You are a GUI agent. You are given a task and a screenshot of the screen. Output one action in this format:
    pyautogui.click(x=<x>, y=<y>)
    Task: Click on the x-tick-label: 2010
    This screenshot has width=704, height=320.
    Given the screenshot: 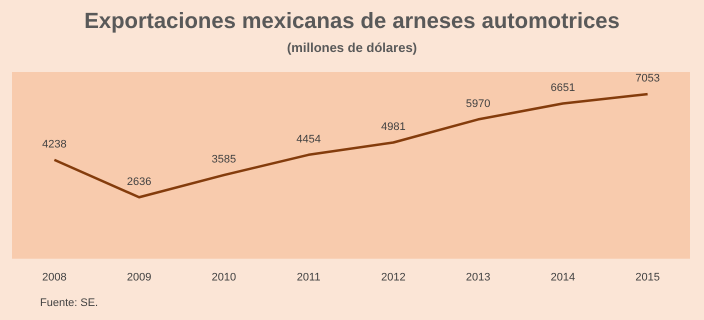 What is the action you would take?
    pyautogui.click(x=224, y=277)
    